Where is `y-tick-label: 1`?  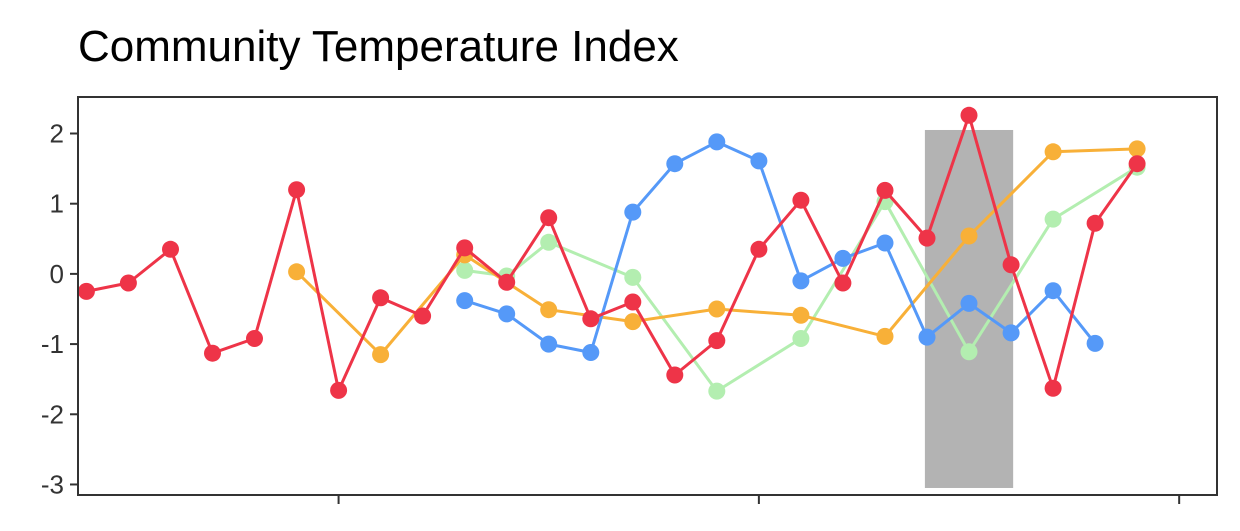
y-tick-label: 1 is located at coordinates (57, 204).